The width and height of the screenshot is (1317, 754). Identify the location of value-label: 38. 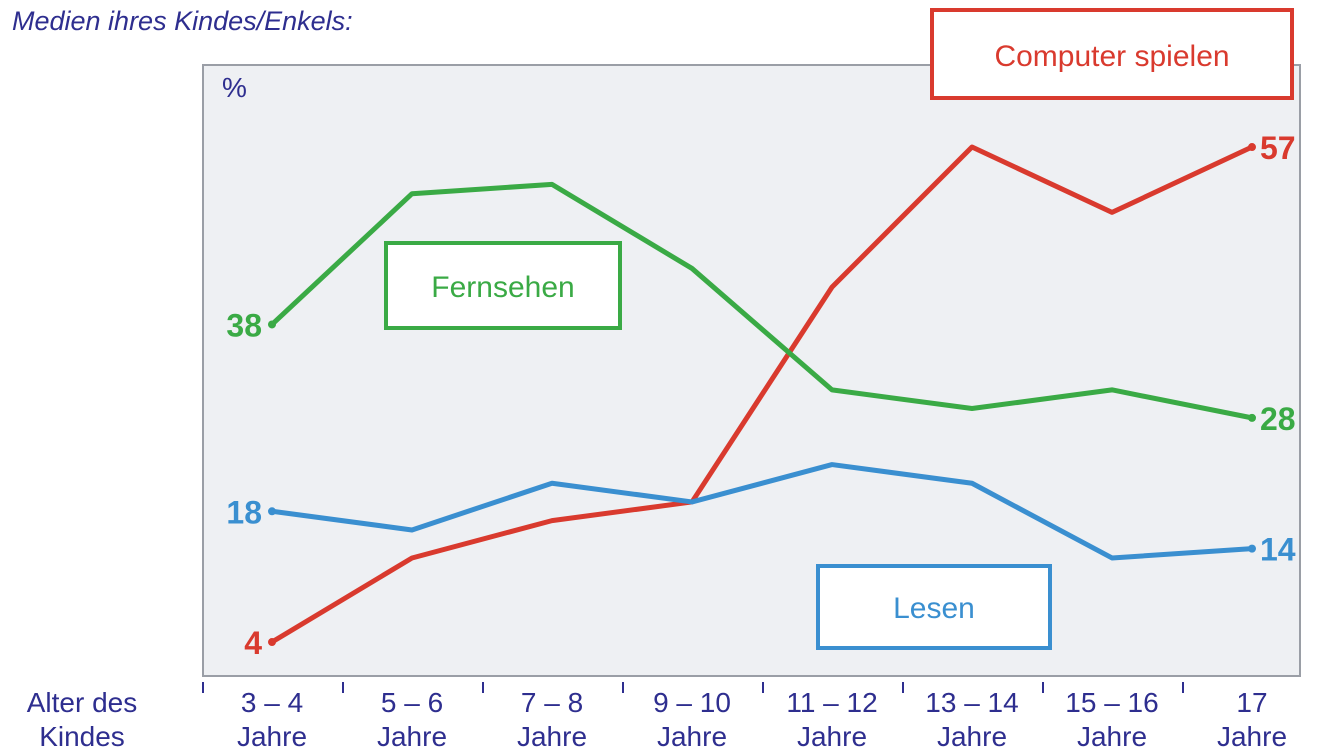
(244, 325).